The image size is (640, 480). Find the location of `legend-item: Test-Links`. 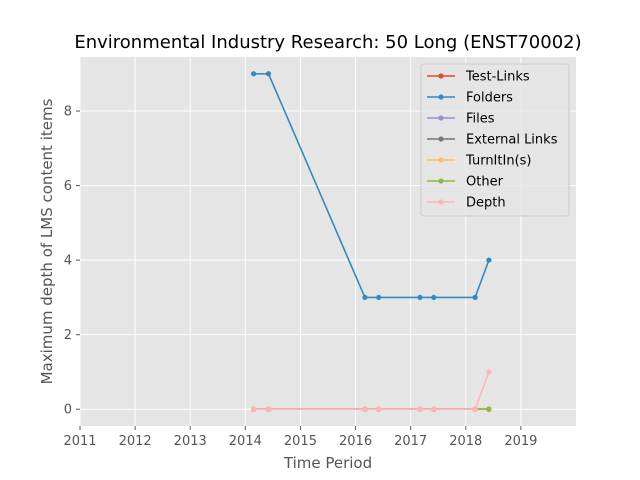

legend-item: Test-Links is located at coordinates (478, 77).